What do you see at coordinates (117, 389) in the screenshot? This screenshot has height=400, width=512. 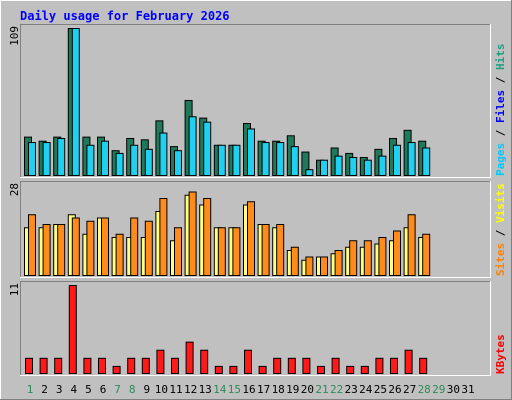 I see `x-tick-label-7: 7` at bounding box center [117, 389].